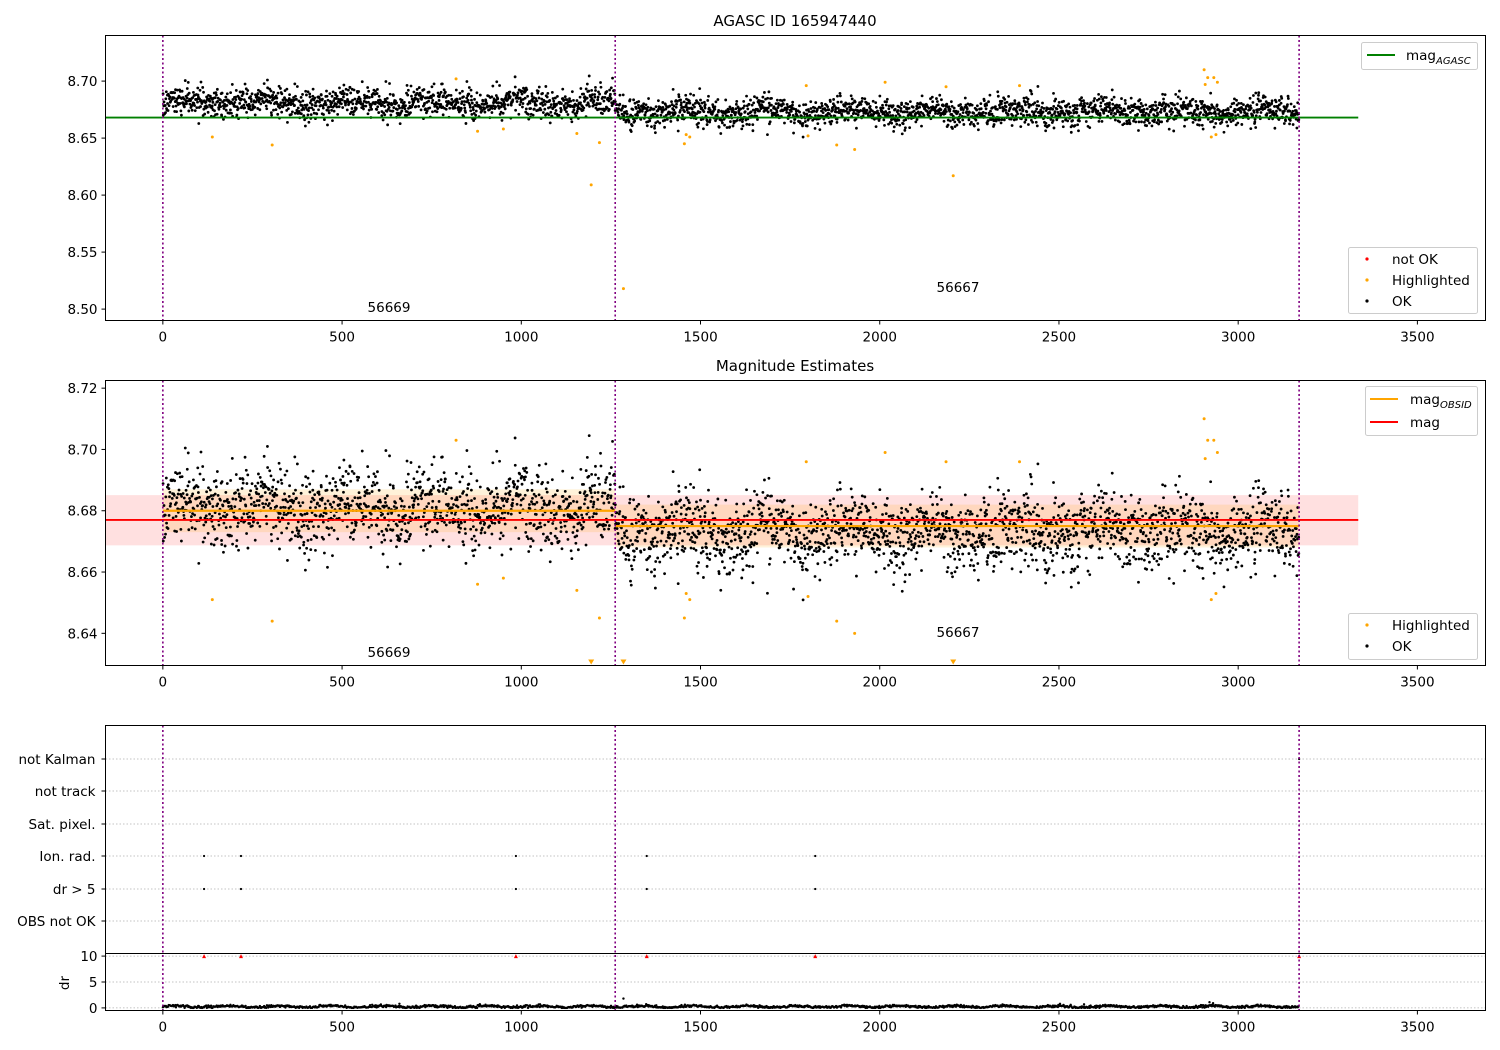 The width and height of the screenshot is (1500, 1050). What do you see at coordinates (1415, 260) in the screenshot?
I see `legend-not-ok-label: not OK` at bounding box center [1415, 260].